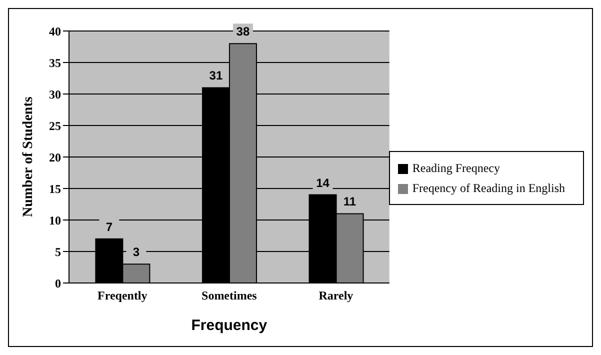 The image size is (601, 355). I want to click on data-label: 14, so click(323, 183).